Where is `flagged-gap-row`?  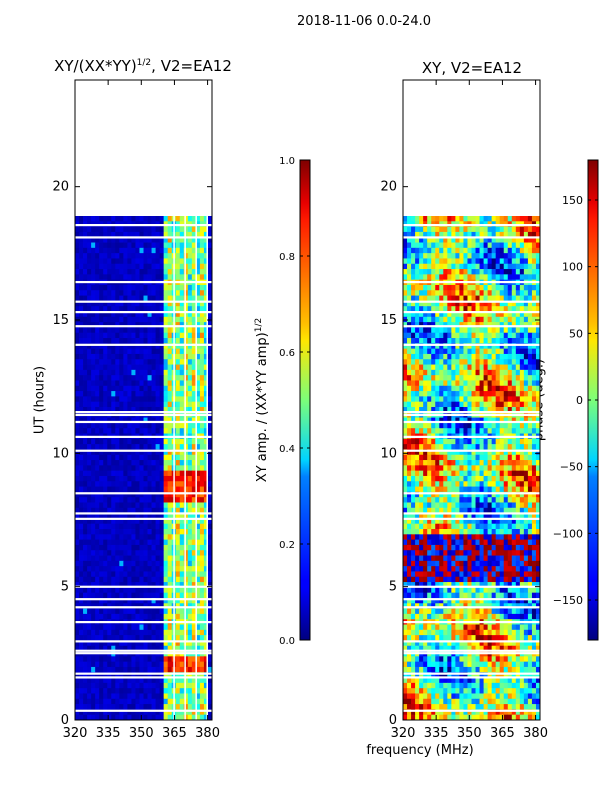 flagged-gap-row is located at coordinates (143, 237).